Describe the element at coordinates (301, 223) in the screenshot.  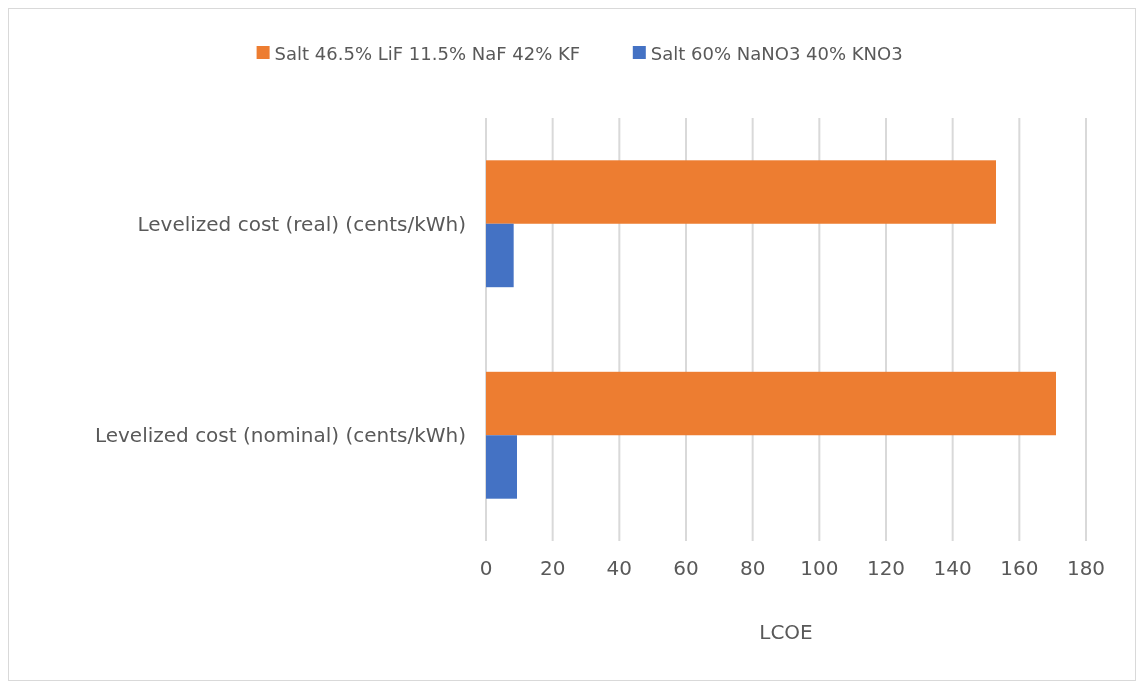
I see `y-tick-label: Levelized cost (real) (cents/kWh)` at that location.